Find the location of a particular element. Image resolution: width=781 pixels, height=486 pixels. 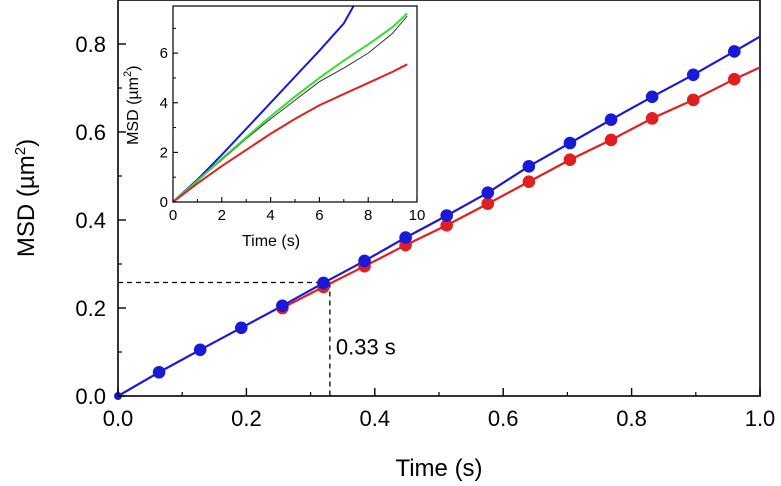

inset-curve-blue is located at coordinates (263, 104).